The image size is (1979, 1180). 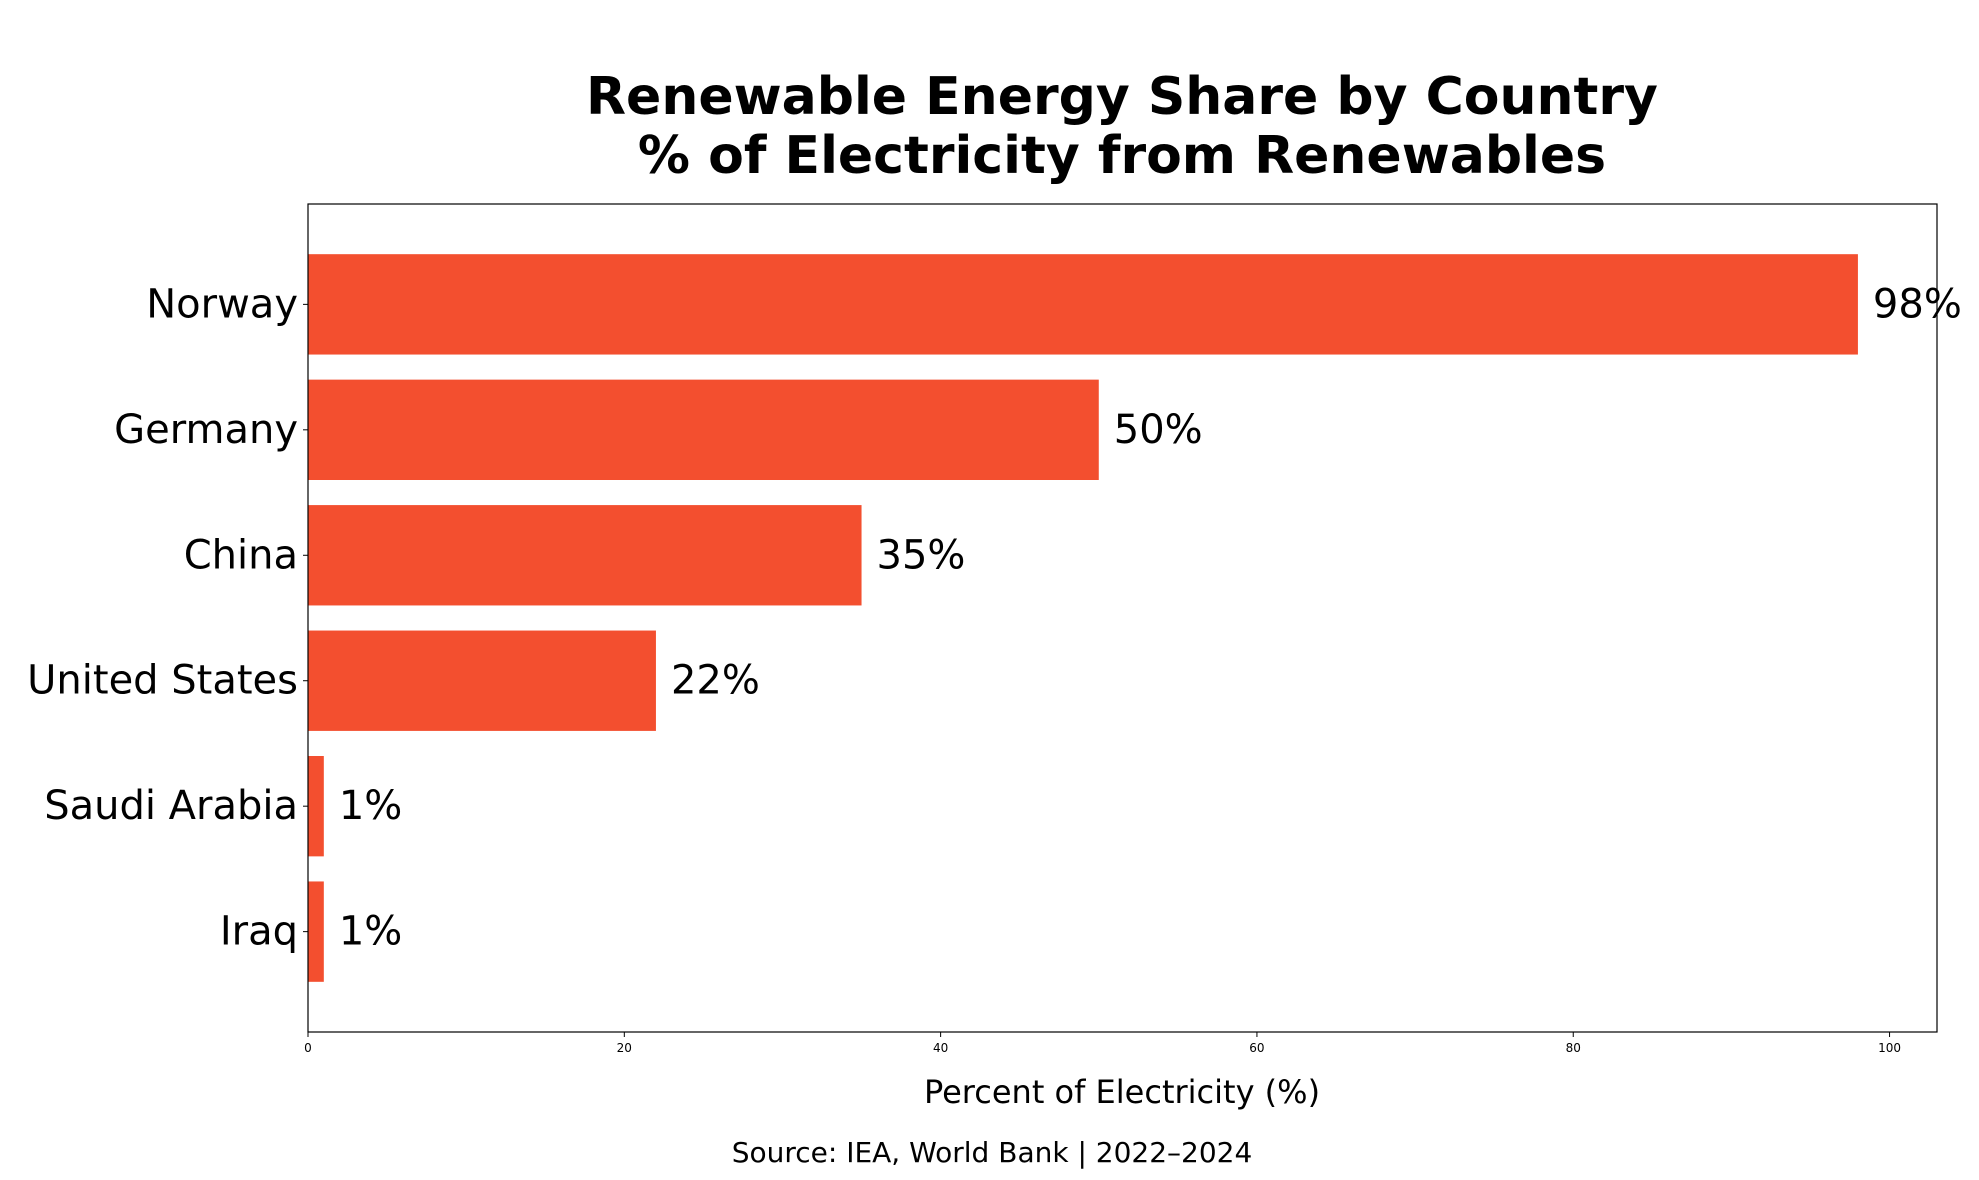 I want to click on x-tick-label: 60, so click(x=1256, y=1048).